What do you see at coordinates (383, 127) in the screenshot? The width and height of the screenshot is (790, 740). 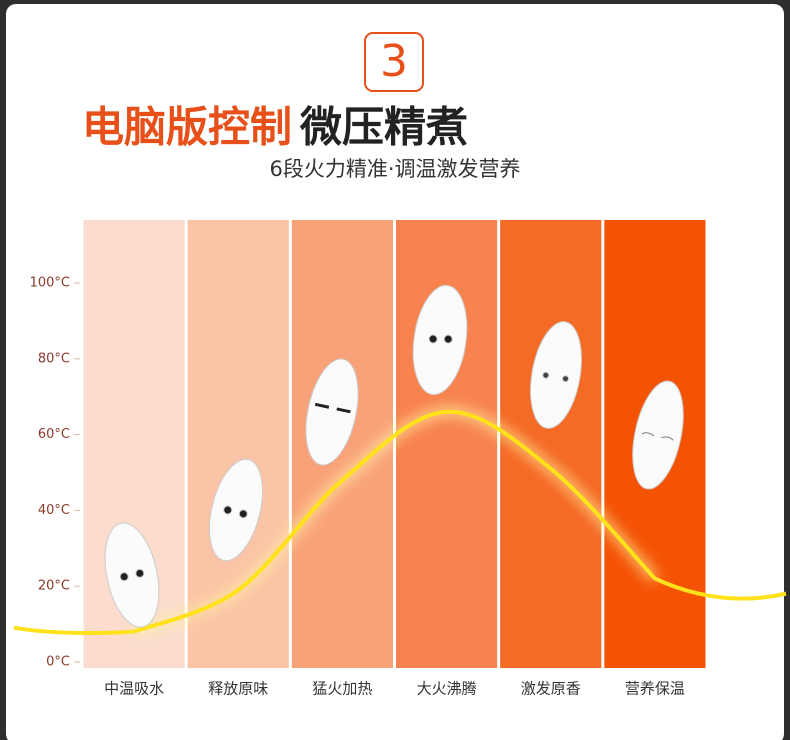 I see `chart-title: 微压精煮` at bounding box center [383, 127].